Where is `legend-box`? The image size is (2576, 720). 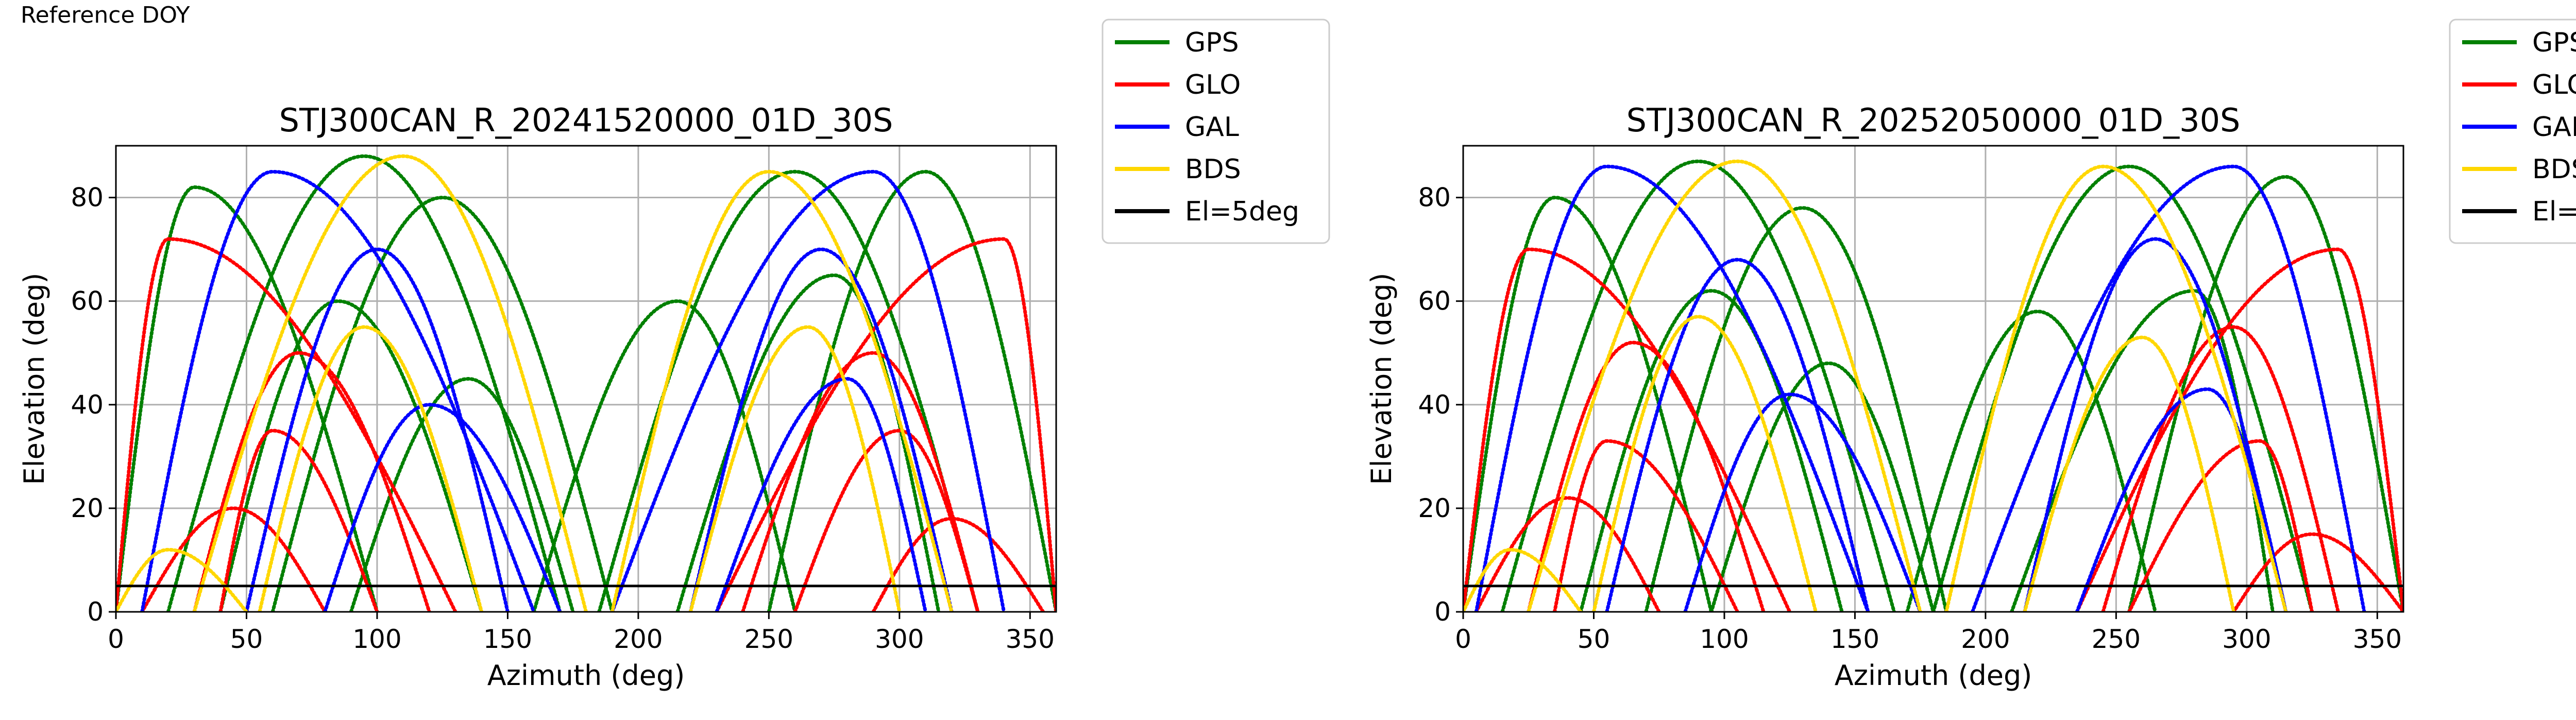
legend-box is located at coordinates (1215, 131).